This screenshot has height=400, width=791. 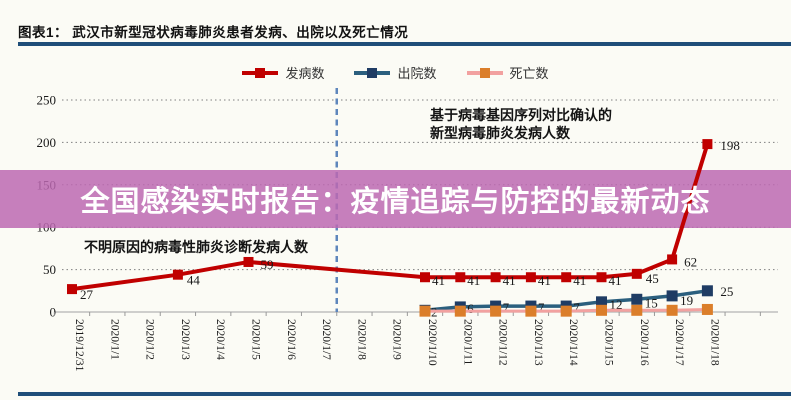 I want to click on chart-title: 图表1： 武汉市新型冠状病毒肺炎患者发病、出院以及死亡情况, so click(x=213, y=32).